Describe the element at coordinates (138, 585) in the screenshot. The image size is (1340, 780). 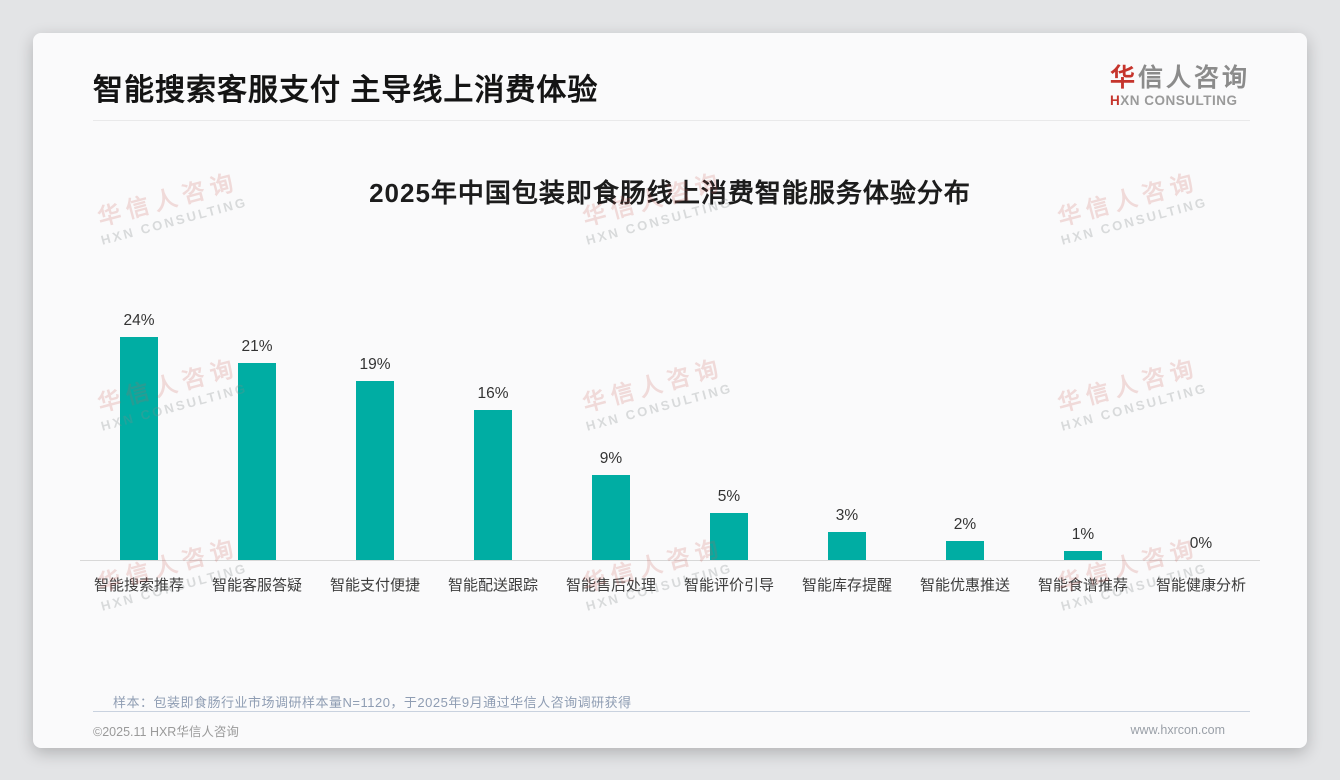
I see `x-axis-label: 智能搜索推荐` at that location.